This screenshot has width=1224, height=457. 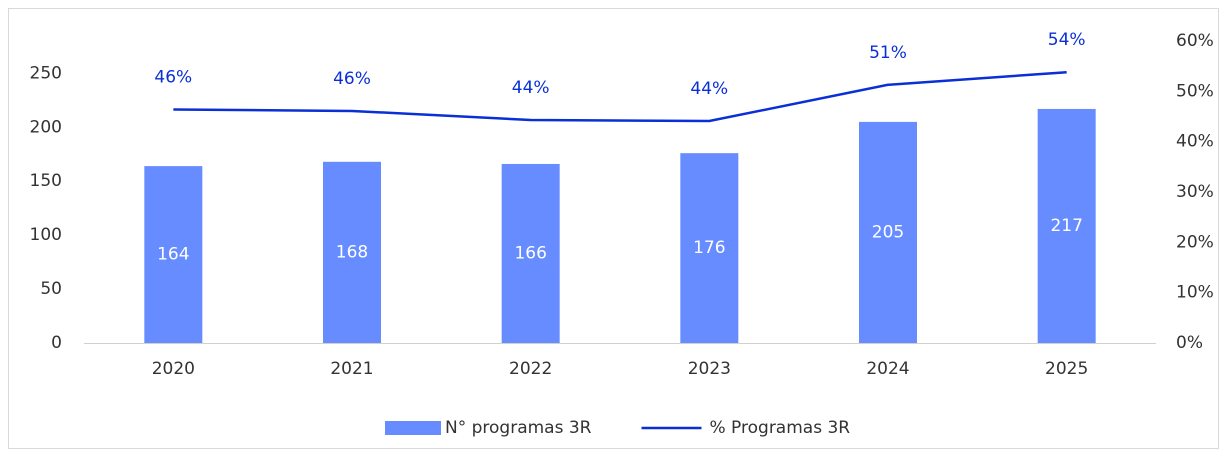 I want to click on legend-label: N° programas 3R, so click(x=518, y=428).